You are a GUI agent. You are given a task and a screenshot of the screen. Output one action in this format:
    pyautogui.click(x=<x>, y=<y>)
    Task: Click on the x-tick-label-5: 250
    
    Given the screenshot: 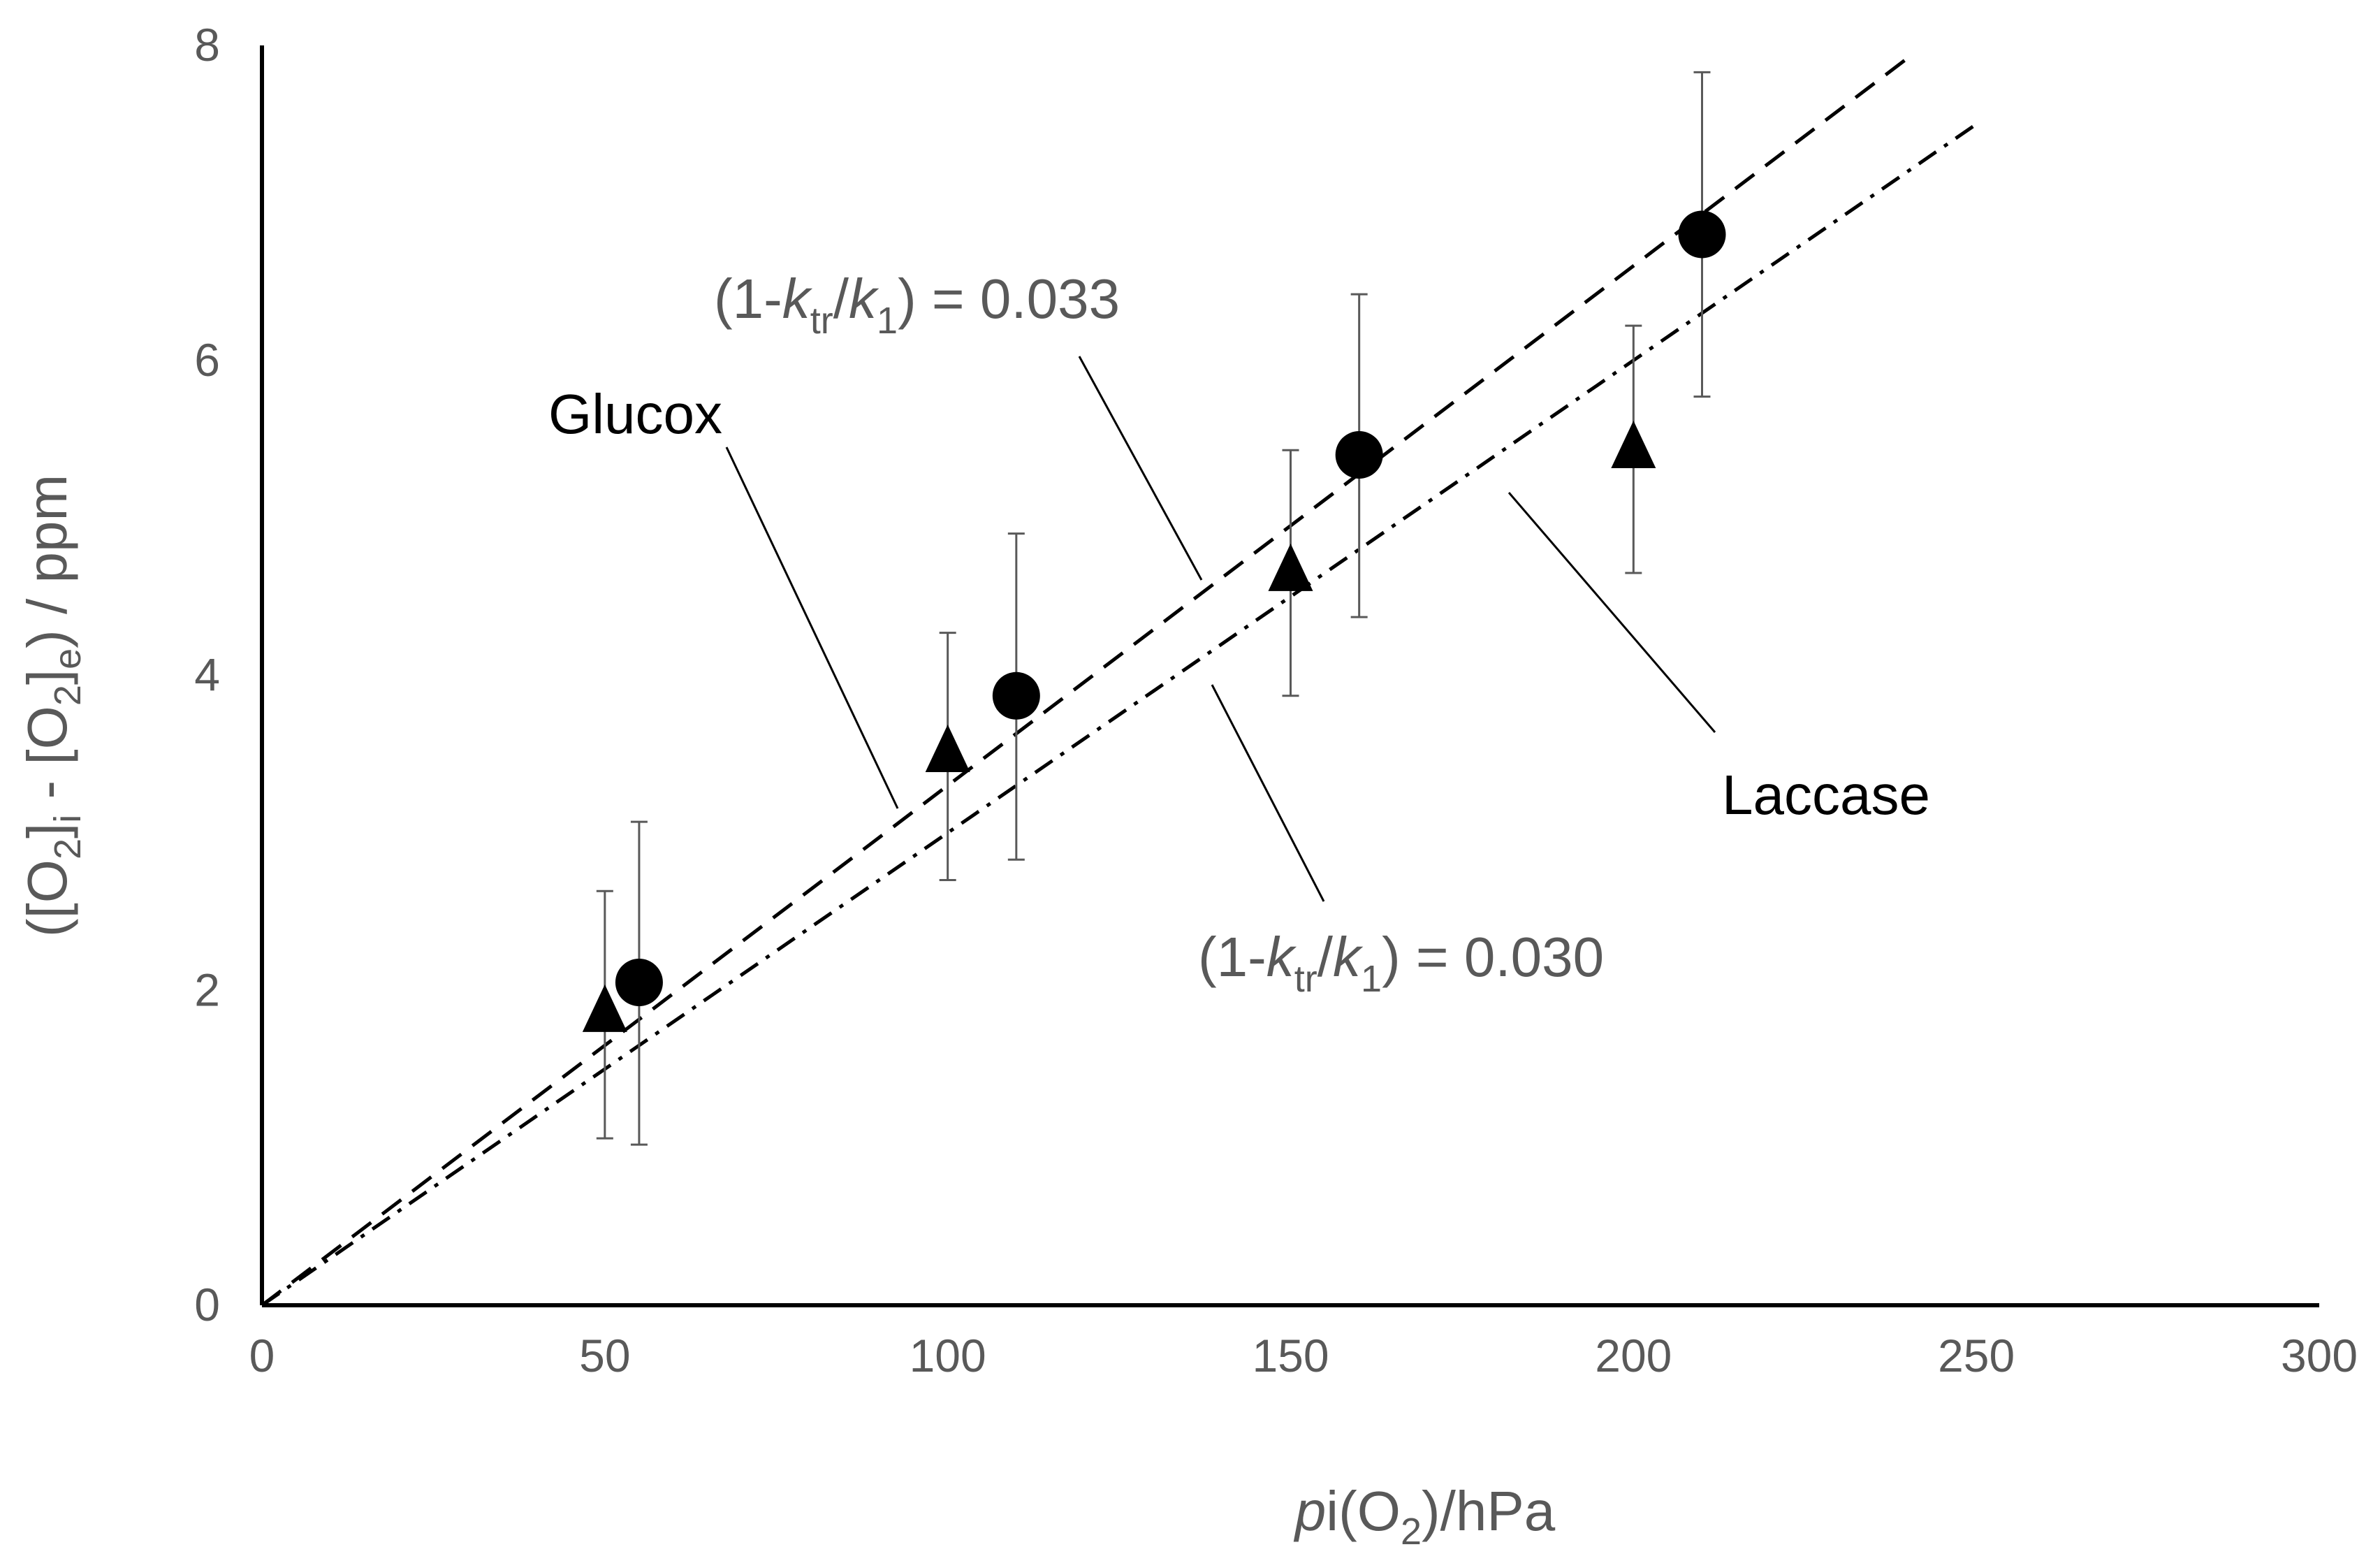 What is the action you would take?
    pyautogui.click(x=1977, y=1355)
    